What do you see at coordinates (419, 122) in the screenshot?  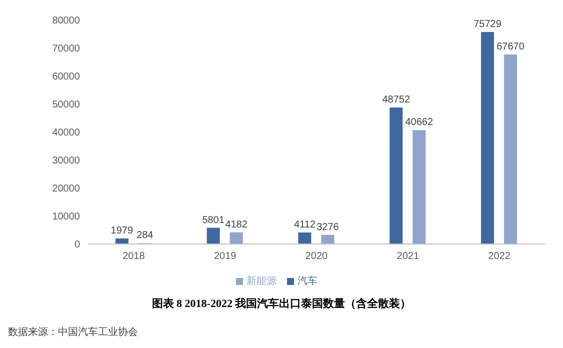 I see `data-label: 40662` at bounding box center [419, 122].